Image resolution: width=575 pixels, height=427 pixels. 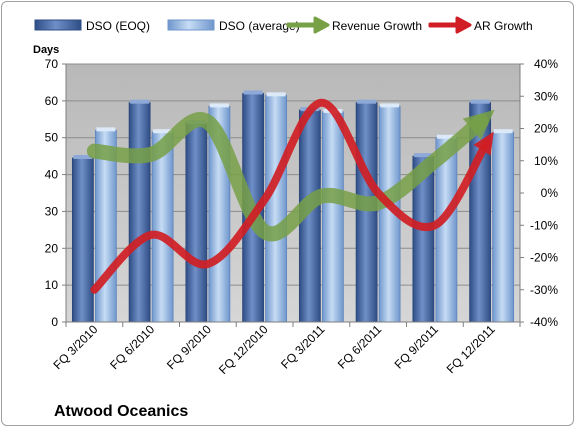 What do you see at coordinates (360, 347) in the screenshot?
I see `x-tick-label: FQ 6/2011` at bounding box center [360, 347].